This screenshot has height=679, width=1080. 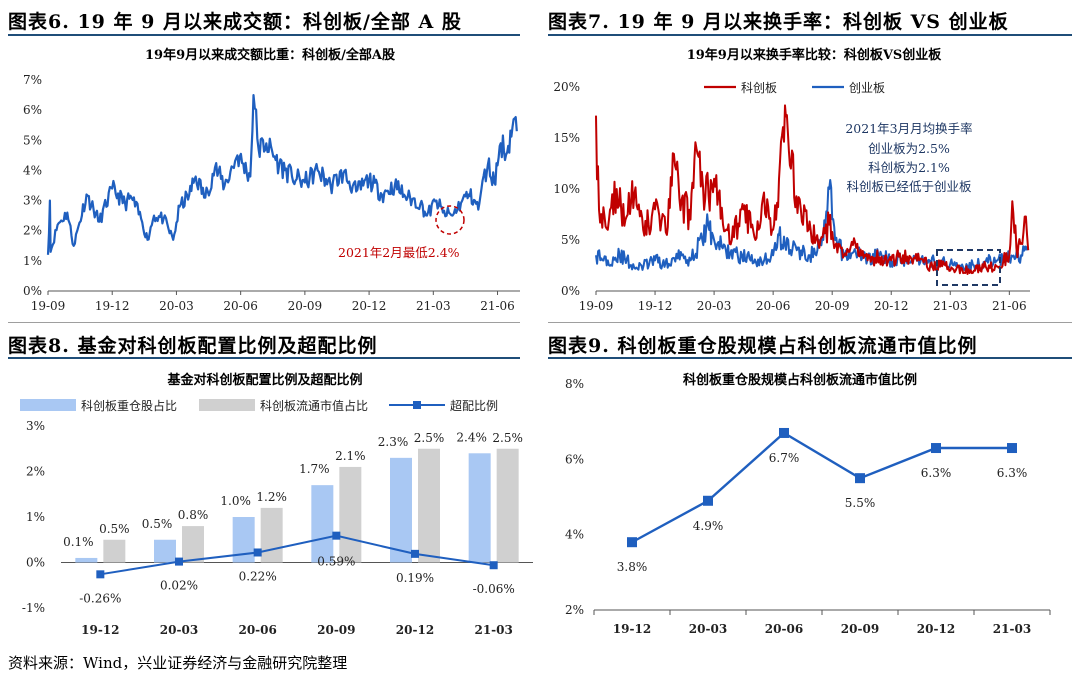 What do you see at coordinates (821, 487) in the screenshot?
I see `series-line` at bounding box center [821, 487].